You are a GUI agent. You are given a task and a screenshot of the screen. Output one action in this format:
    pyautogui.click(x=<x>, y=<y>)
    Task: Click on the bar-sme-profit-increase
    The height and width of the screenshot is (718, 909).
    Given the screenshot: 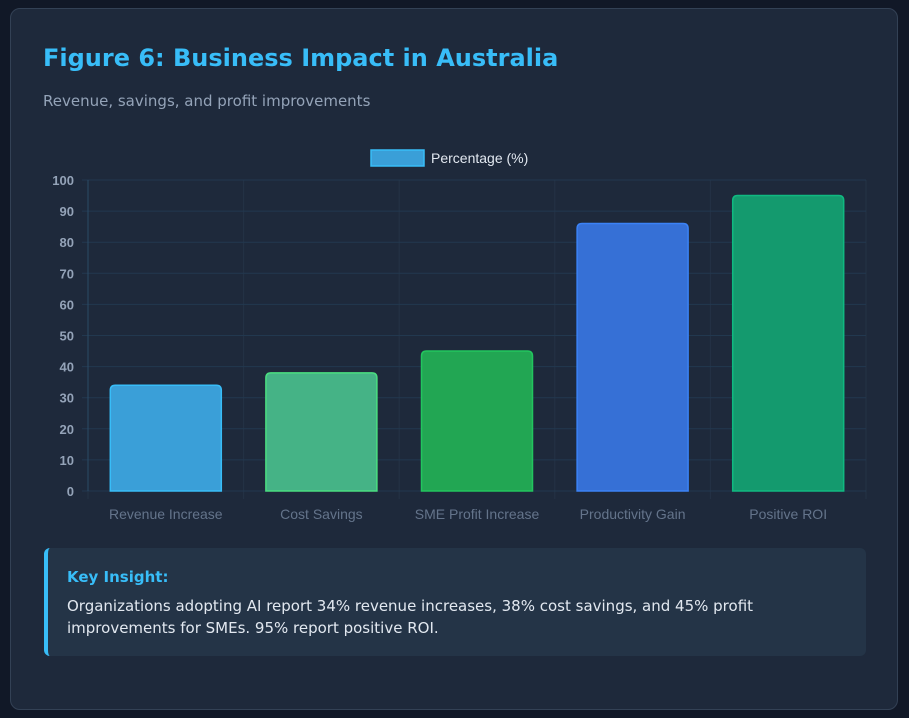 What is the action you would take?
    pyautogui.click(x=477, y=421)
    